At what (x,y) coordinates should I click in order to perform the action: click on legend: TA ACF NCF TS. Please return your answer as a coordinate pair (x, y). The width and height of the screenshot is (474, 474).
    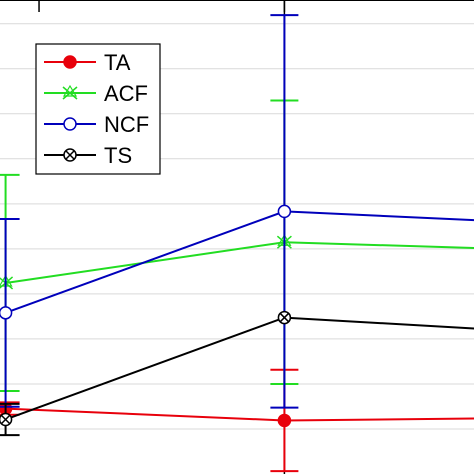
    Looking at the image, I should click on (98, 109).